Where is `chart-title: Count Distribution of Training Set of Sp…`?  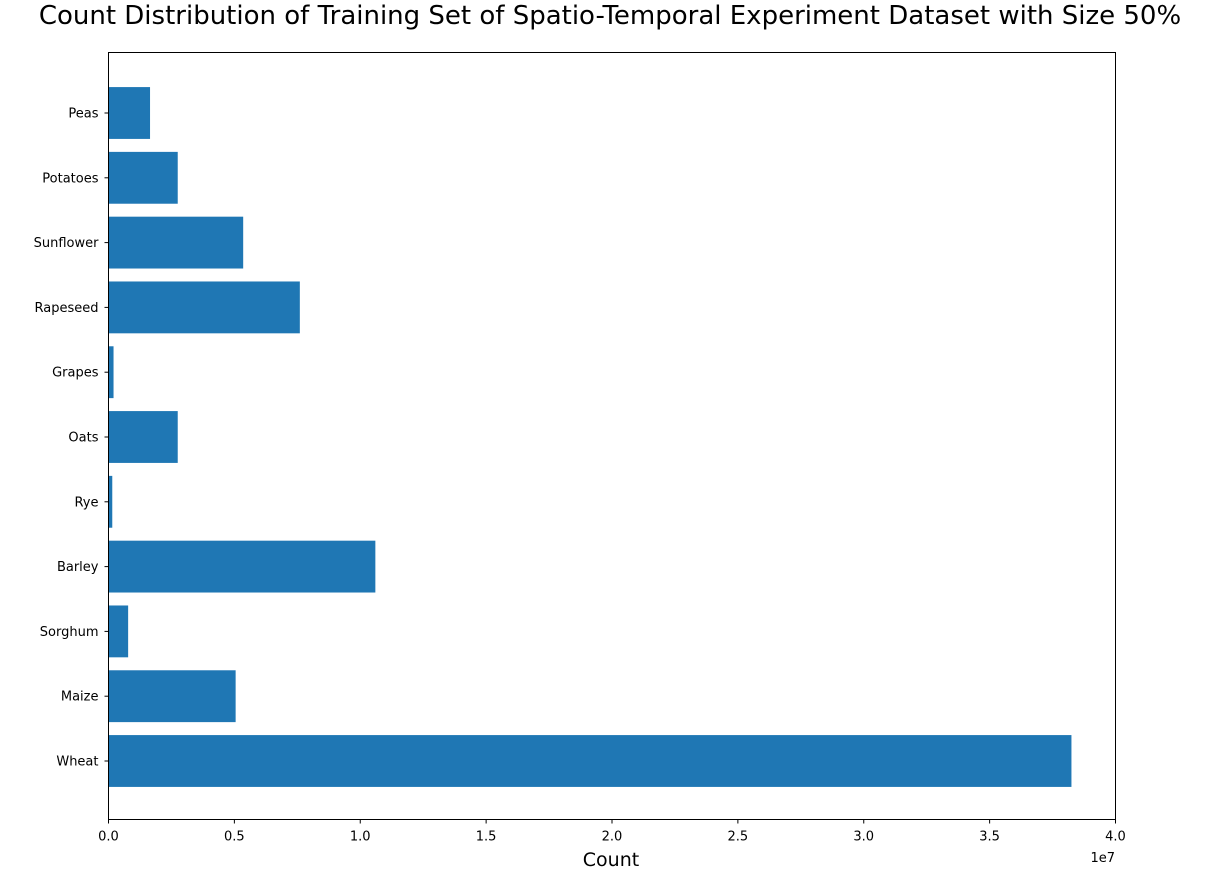
chart-title: Count Distribution of Training Set of Sp… is located at coordinates (610, 16).